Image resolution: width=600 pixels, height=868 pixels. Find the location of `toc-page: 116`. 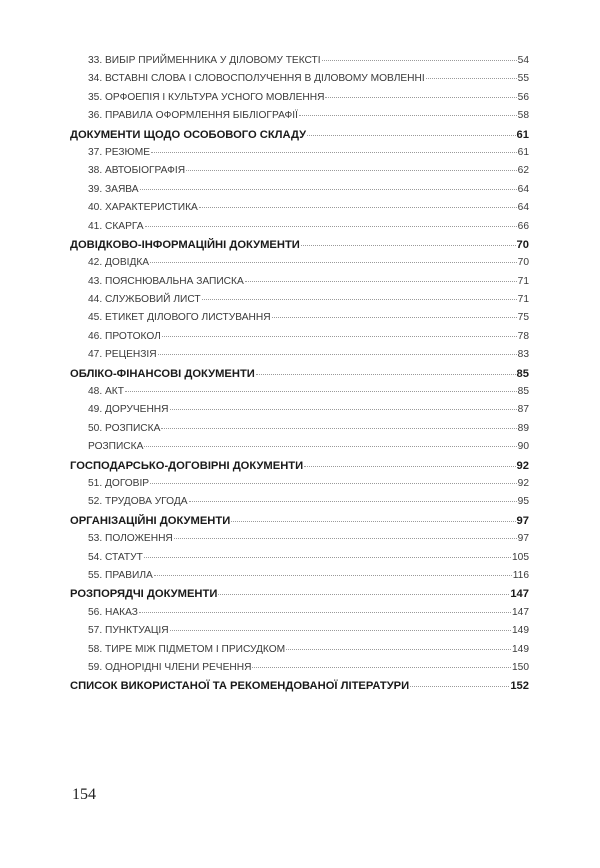

toc-page: 116 is located at coordinates (520, 575).